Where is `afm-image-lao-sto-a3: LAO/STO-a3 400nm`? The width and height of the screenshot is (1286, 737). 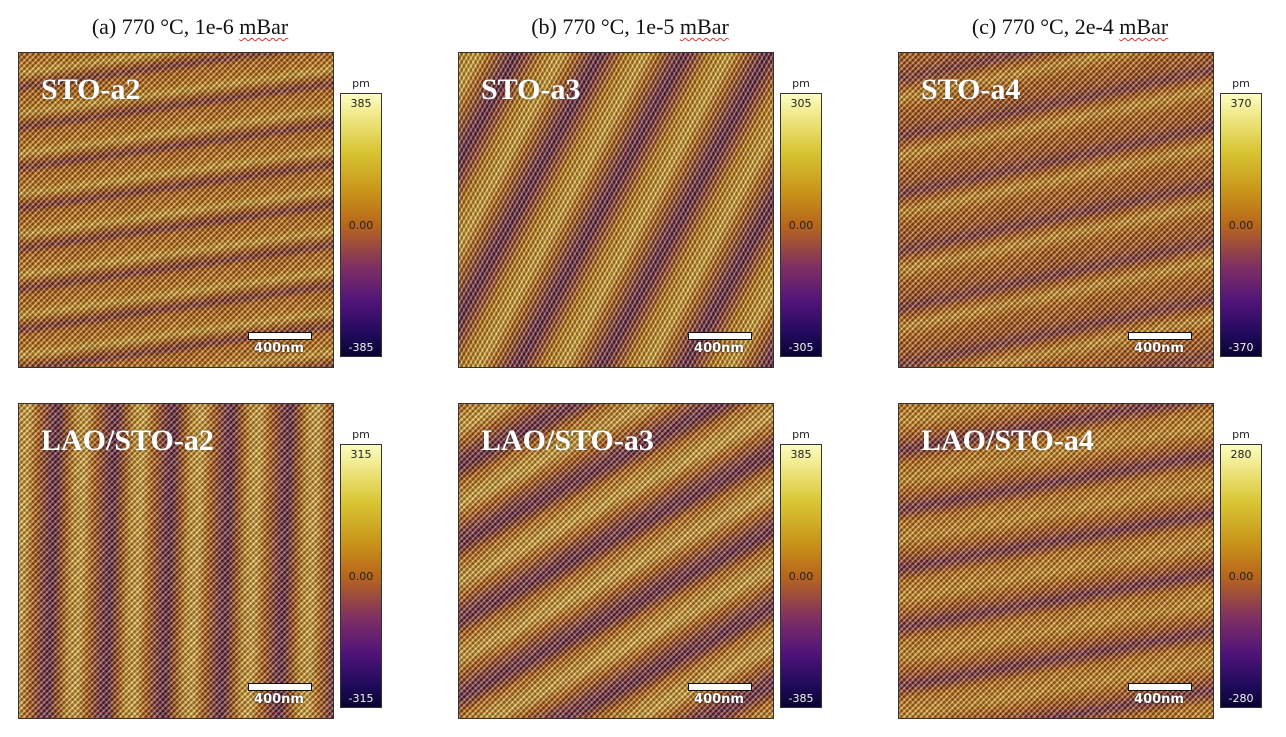 afm-image-lao-sto-a3: LAO/STO-a3 400nm is located at coordinates (616, 561).